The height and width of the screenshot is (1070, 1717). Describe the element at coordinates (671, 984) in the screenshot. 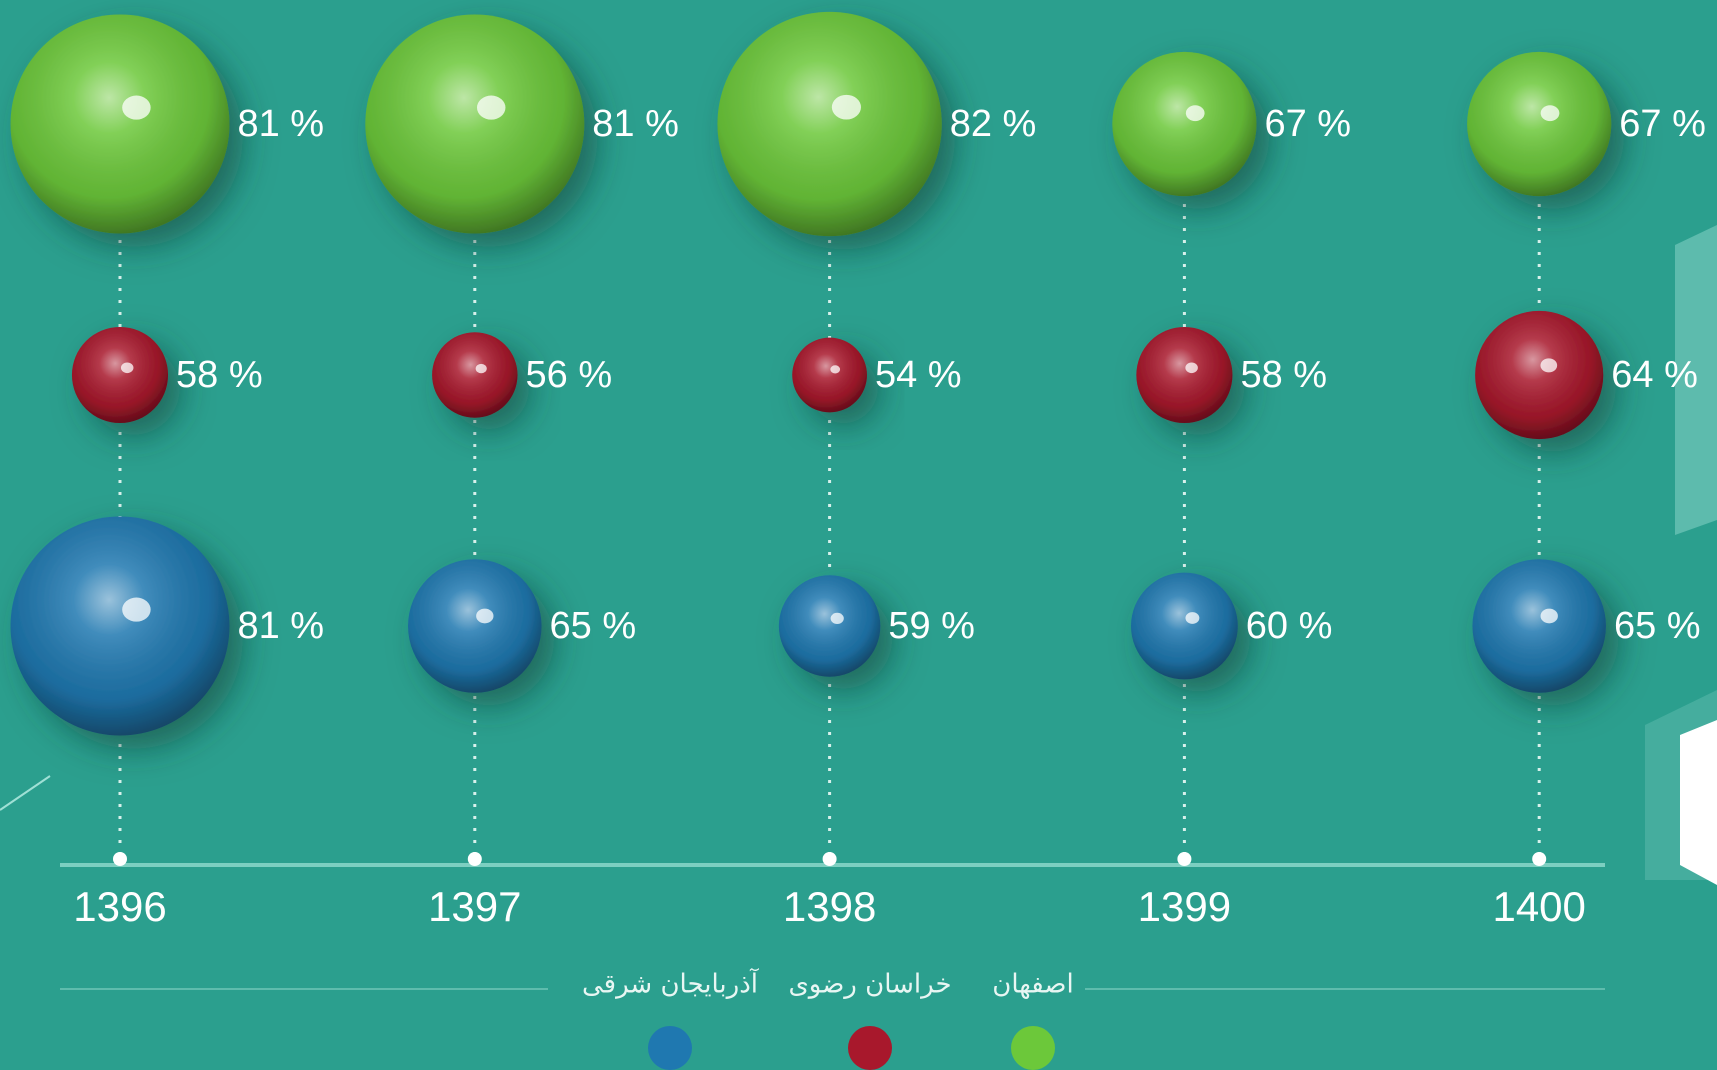

I see `legend-label: آذربایجان شرقی` at that location.